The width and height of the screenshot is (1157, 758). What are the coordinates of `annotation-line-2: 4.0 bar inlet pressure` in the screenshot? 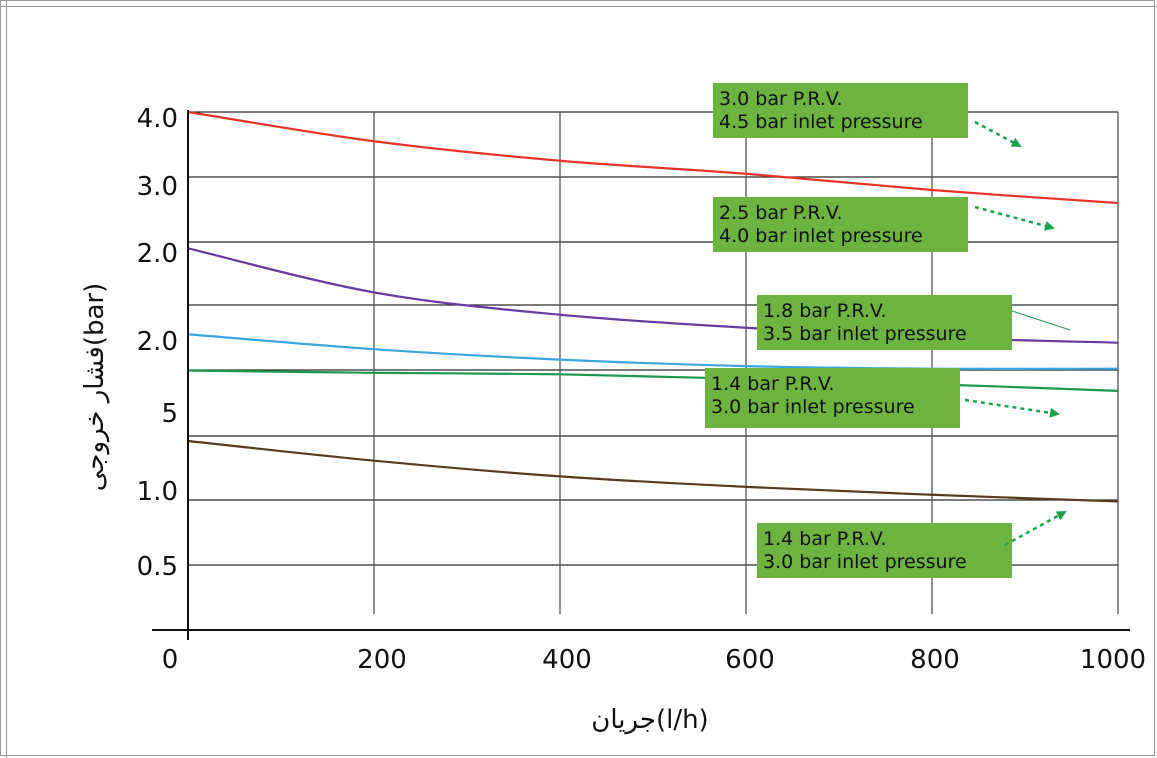 It's located at (821, 236).